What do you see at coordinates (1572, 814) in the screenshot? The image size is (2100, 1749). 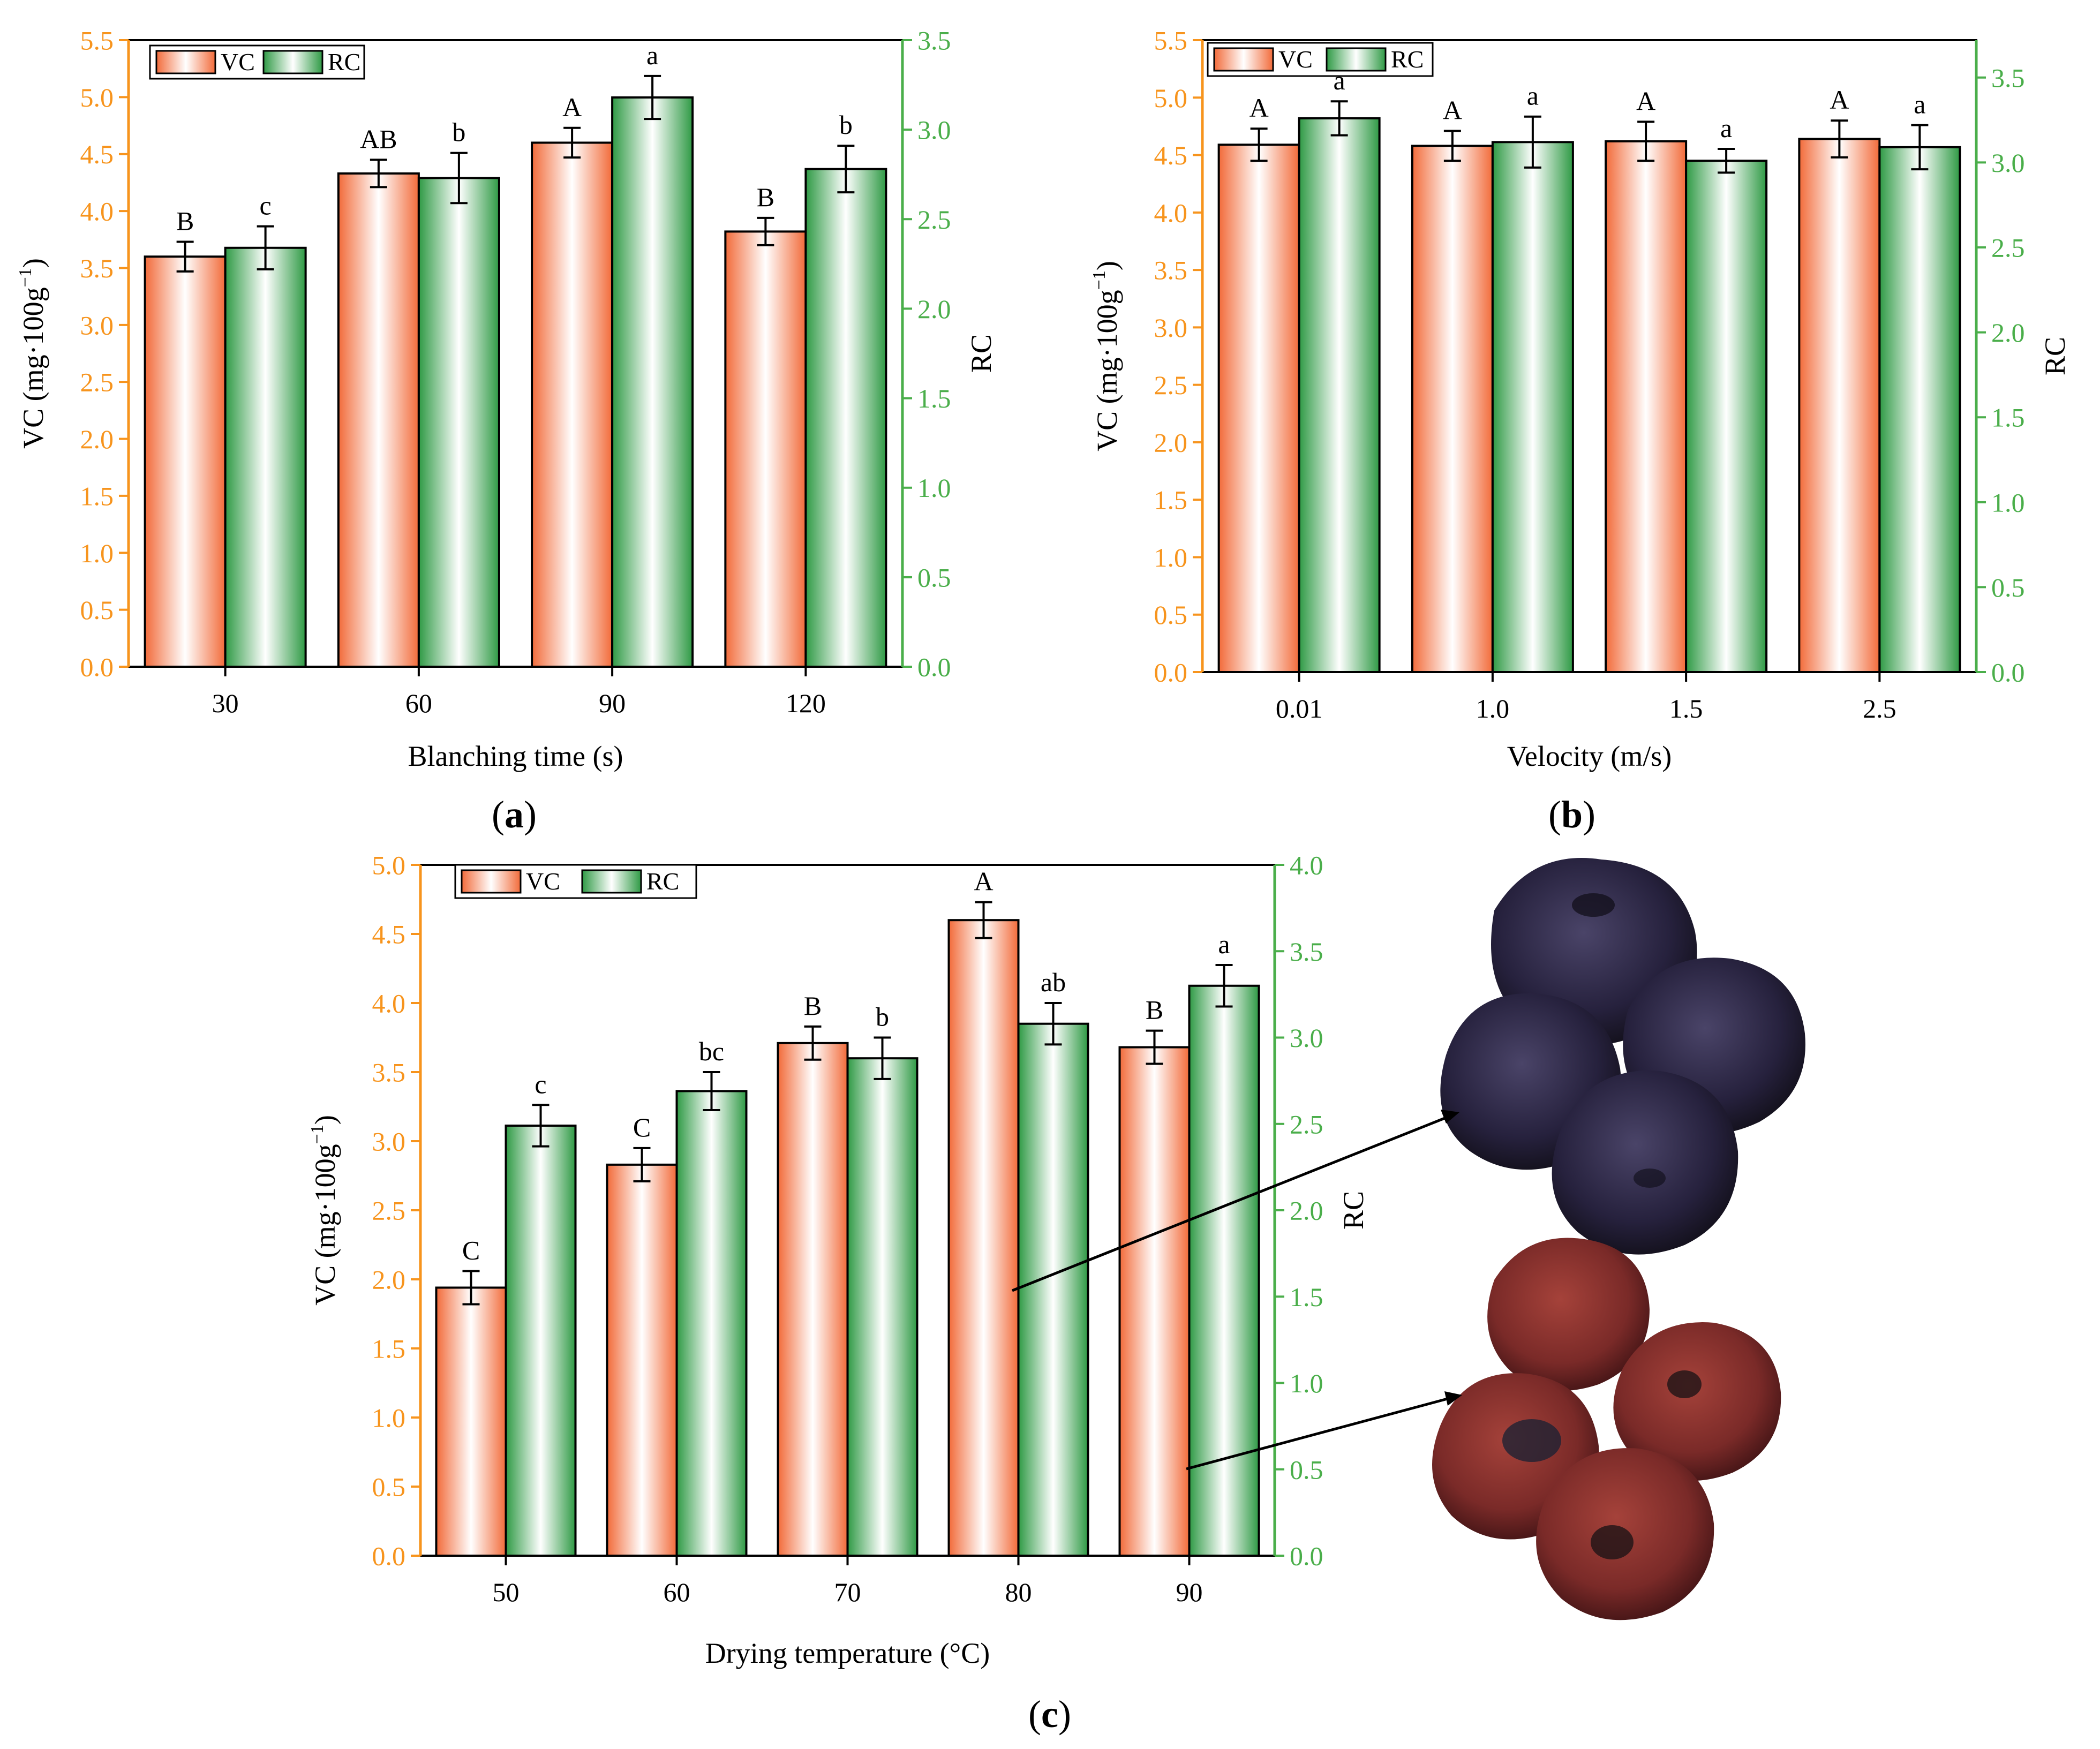 I see `panel-label-b: (b)` at bounding box center [1572, 814].